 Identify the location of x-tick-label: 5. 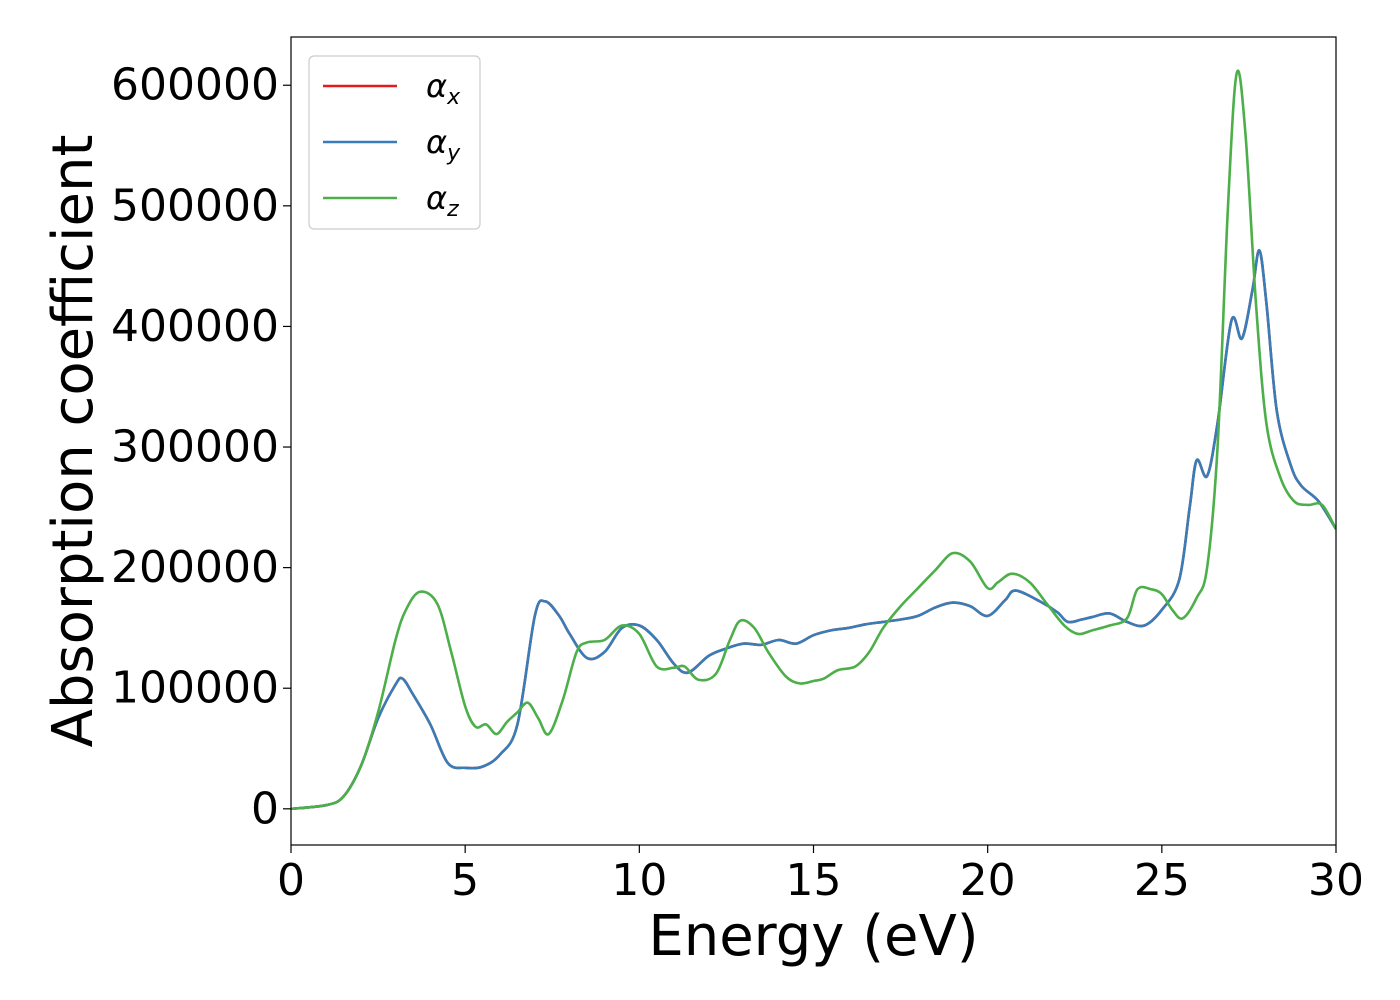
(465, 880).